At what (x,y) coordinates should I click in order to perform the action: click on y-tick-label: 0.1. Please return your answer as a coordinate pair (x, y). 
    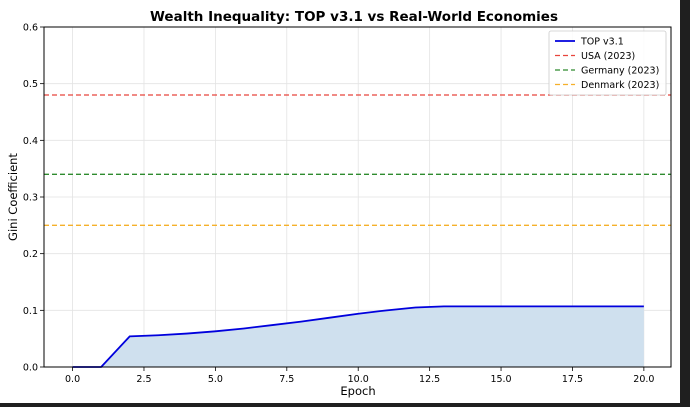
    Looking at the image, I should click on (30, 311).